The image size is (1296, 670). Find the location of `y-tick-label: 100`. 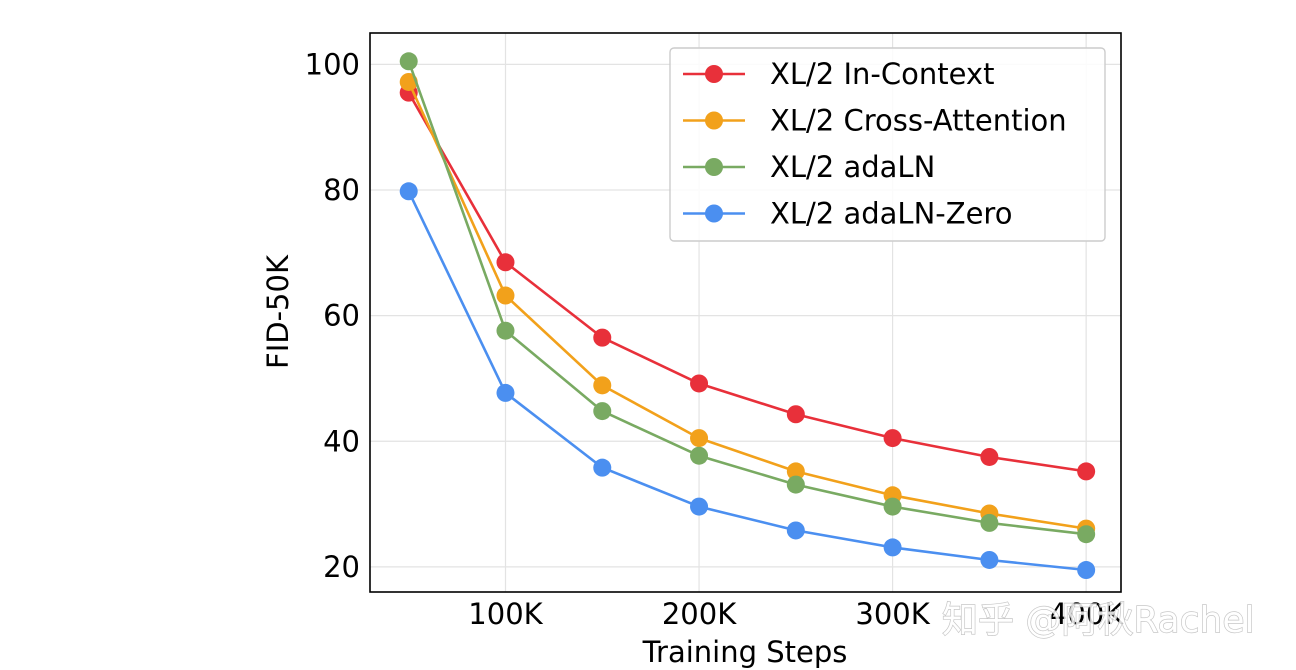

y-tick-label: 100 is located at coordinates (332, 64).